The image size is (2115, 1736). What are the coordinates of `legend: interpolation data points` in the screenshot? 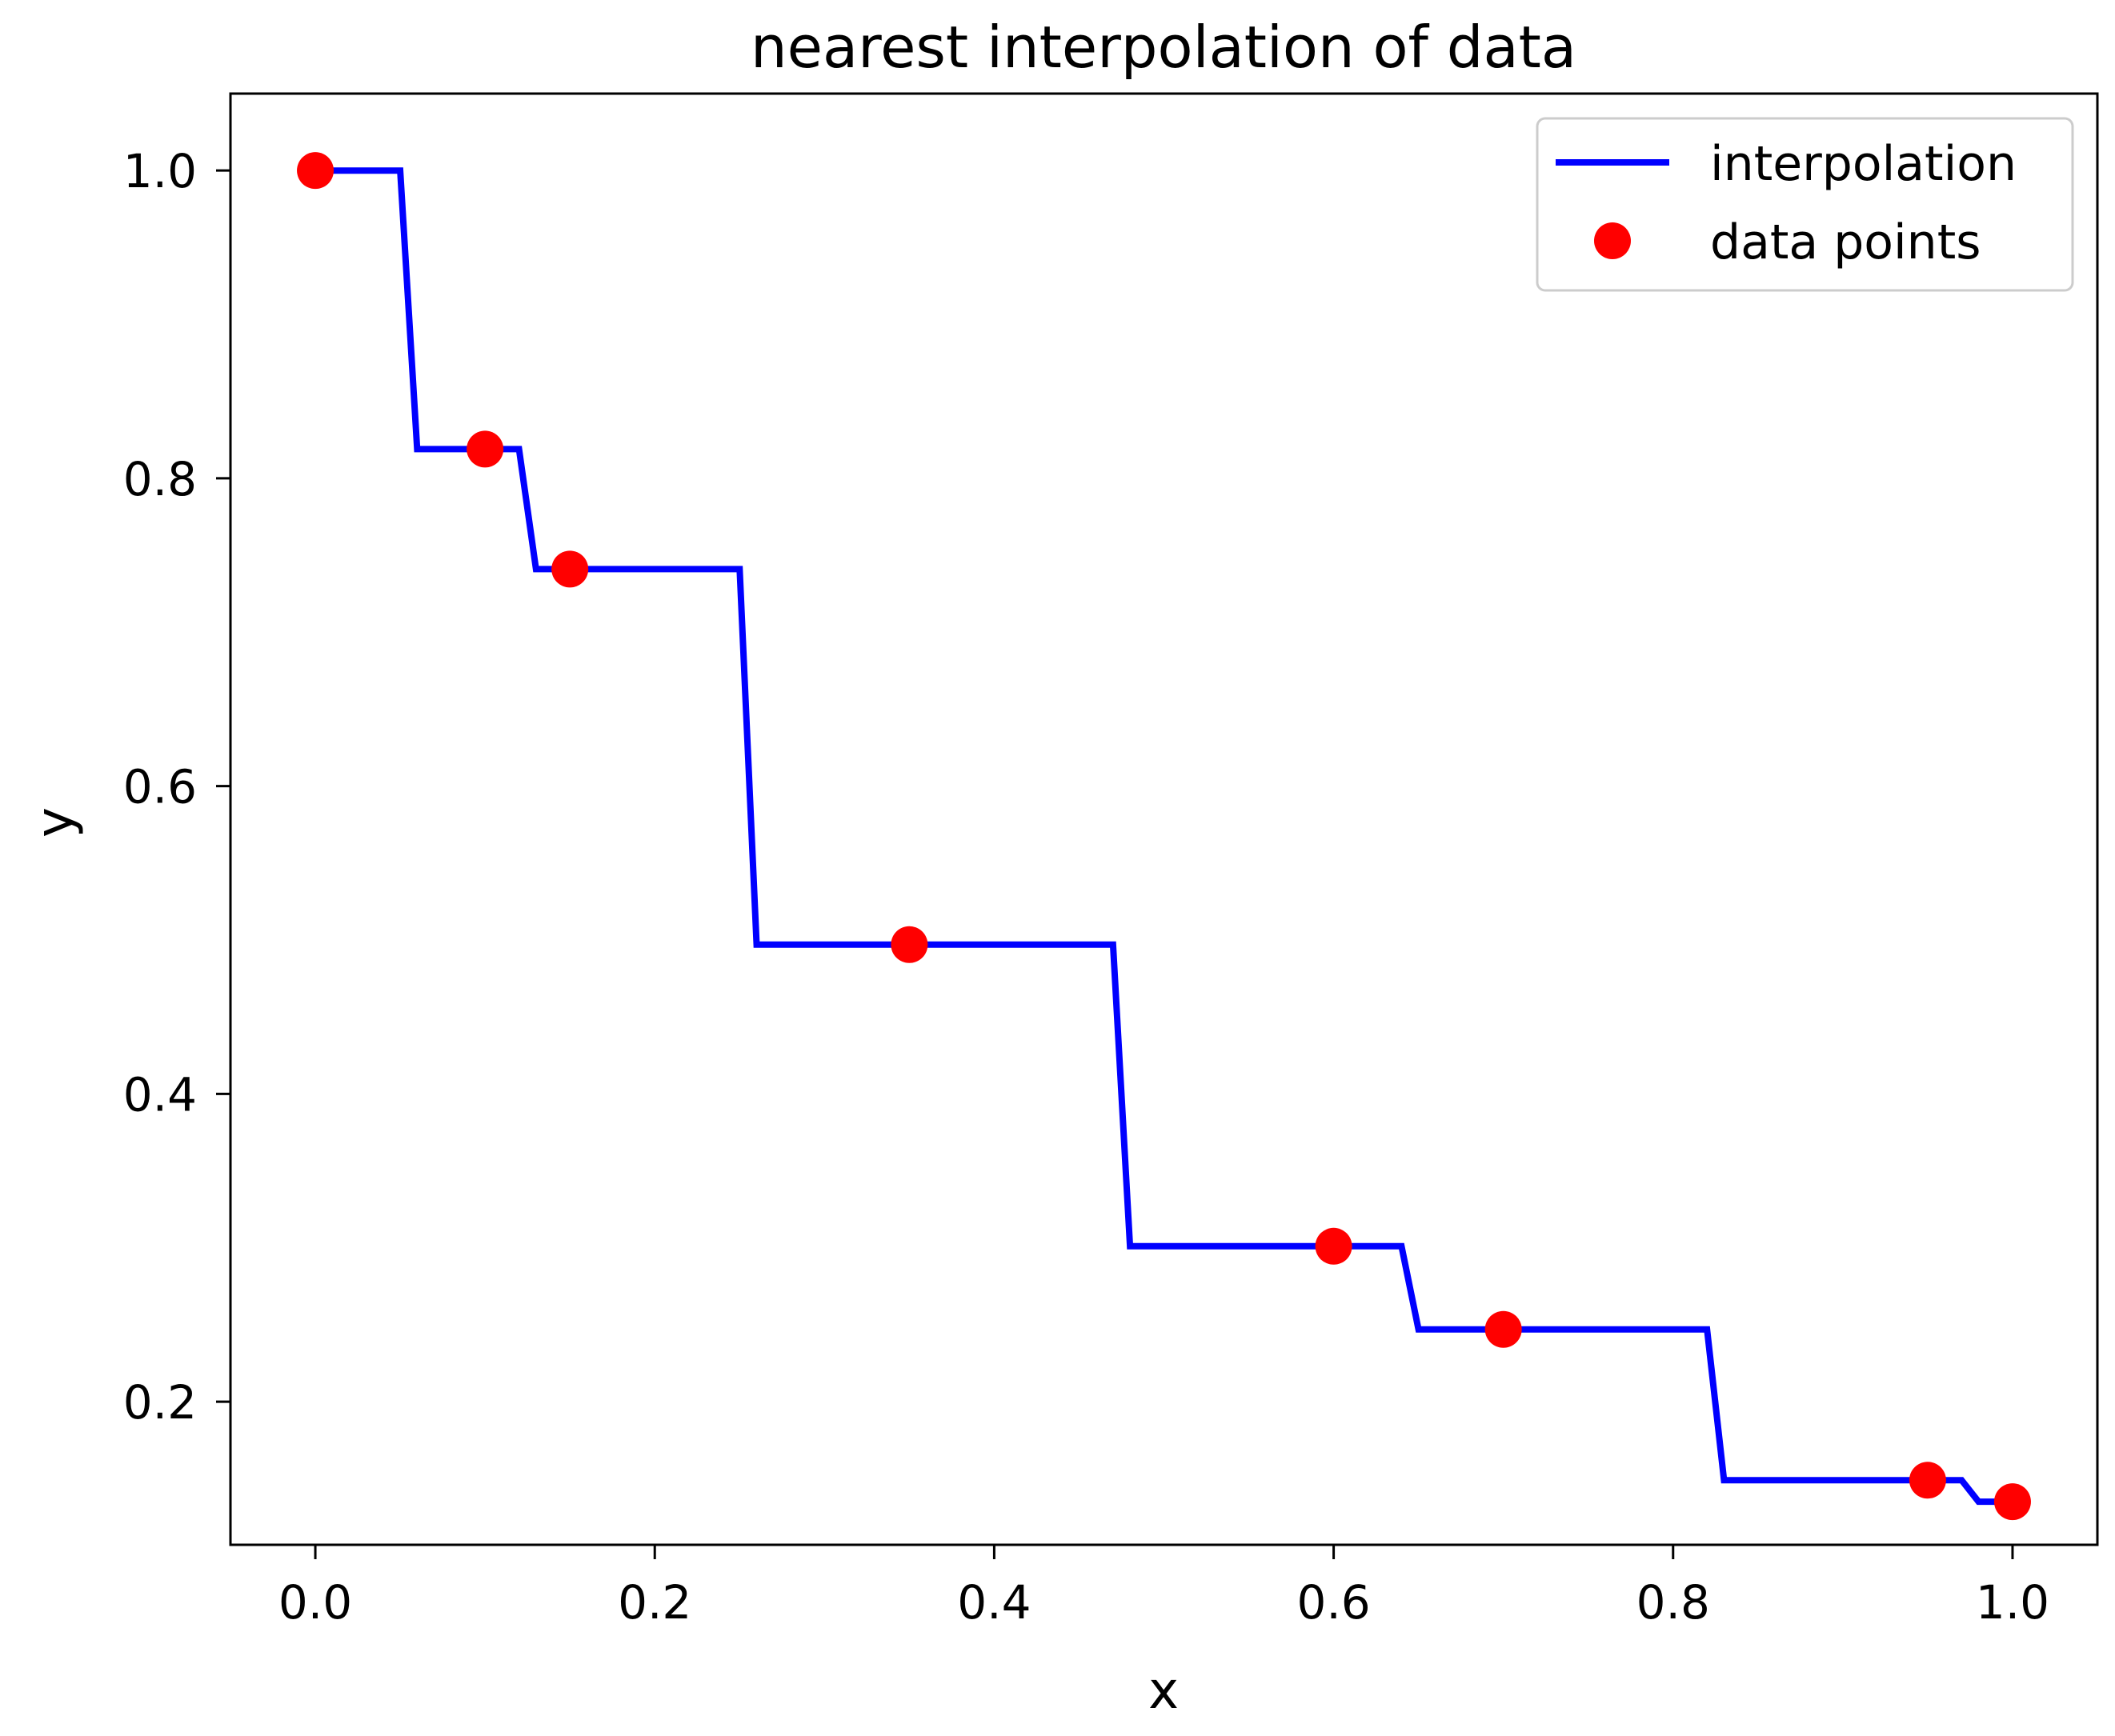 It's located at (1805, 204).